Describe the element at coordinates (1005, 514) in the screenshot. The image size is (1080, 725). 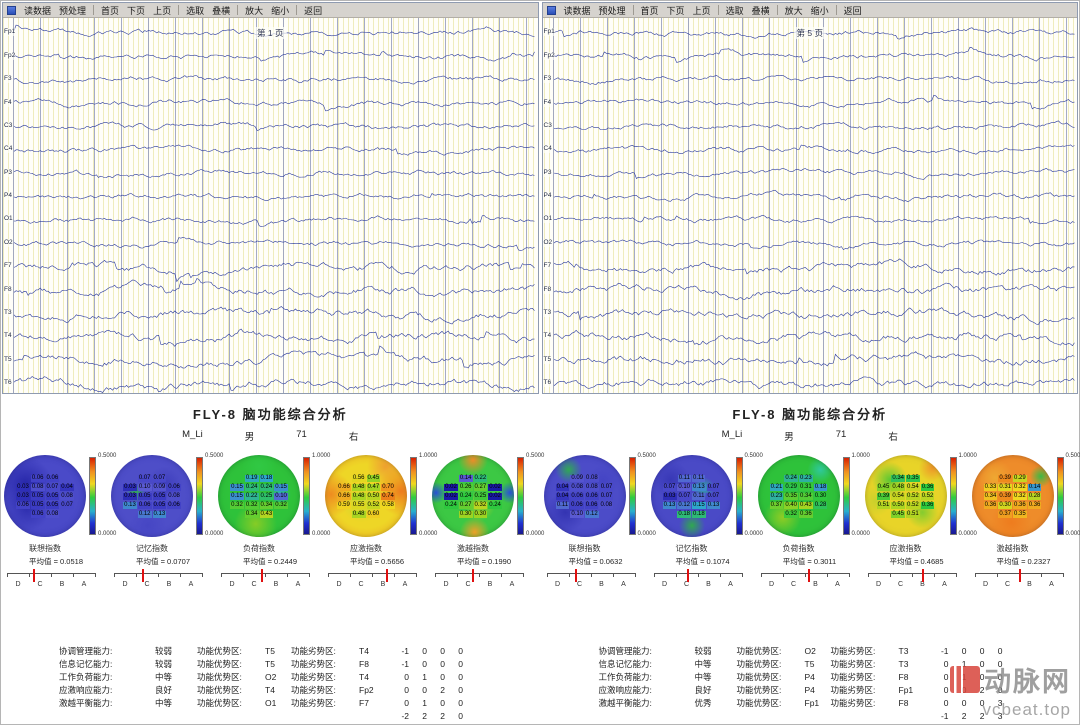
I see `electrode-value: 0.37` at that location.